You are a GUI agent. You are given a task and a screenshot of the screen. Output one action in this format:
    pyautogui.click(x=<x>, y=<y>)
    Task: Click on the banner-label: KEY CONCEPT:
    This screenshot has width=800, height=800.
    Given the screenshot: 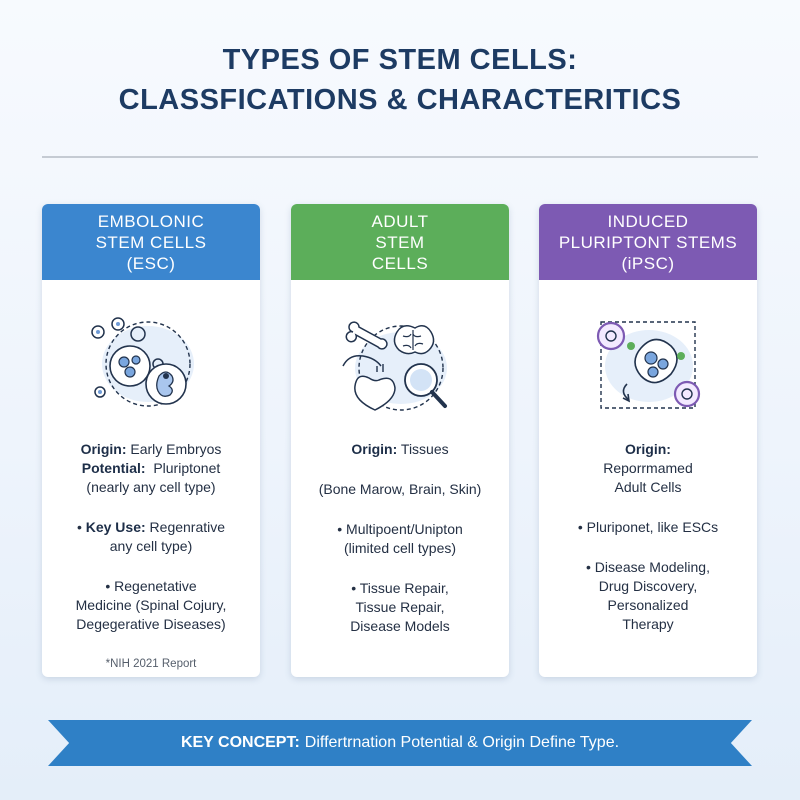 What is the action you would take?
    pyautogui.click(x=240, y=742)
    